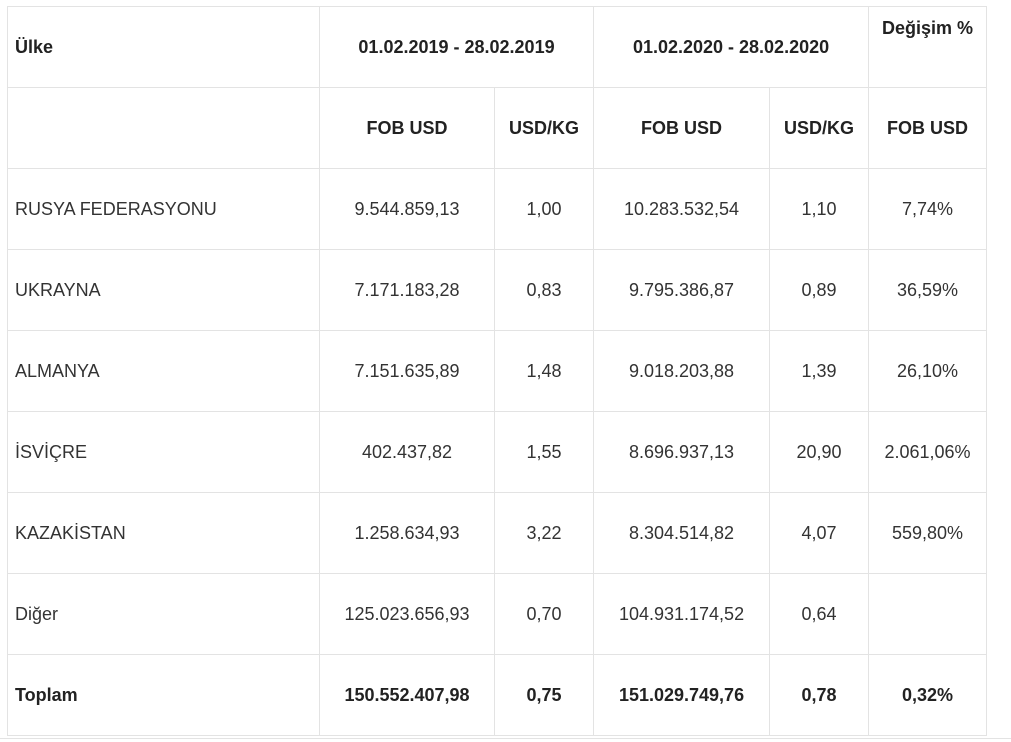 The height and width of the screenshot is (742, 1011). What do you see at coordinates (163, 128) in the screenshot?
I see `subheader-empty-cell` at bounding box center [163, 128].